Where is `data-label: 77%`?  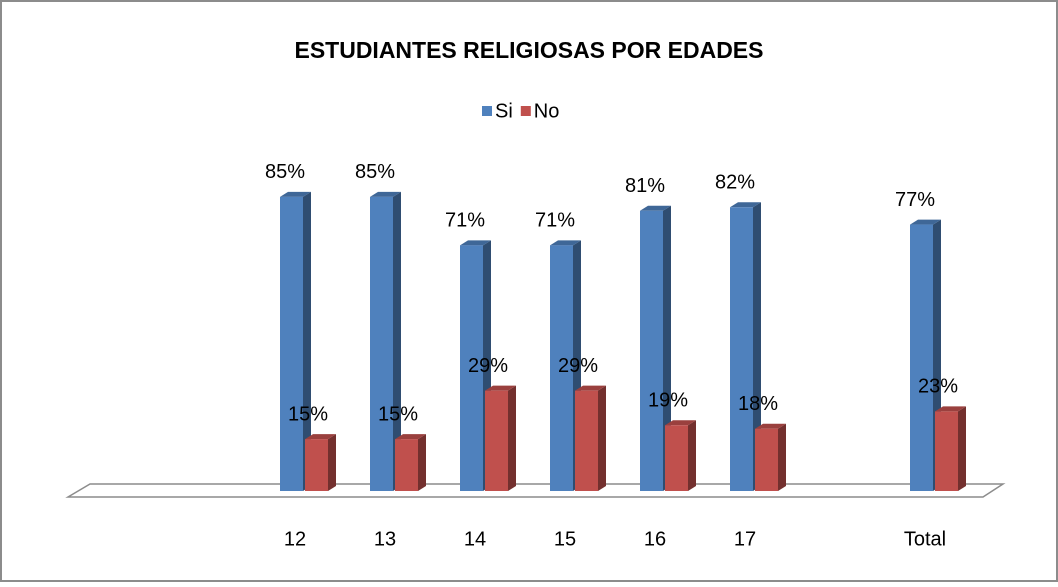
data-label: 77% is located at coordinates (915, 200).